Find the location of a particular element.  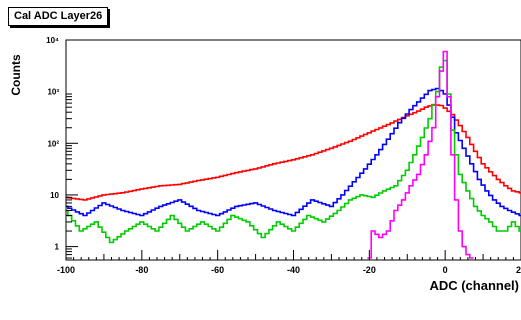

x-tick-label: 20 is located at coordinates (518, 270).